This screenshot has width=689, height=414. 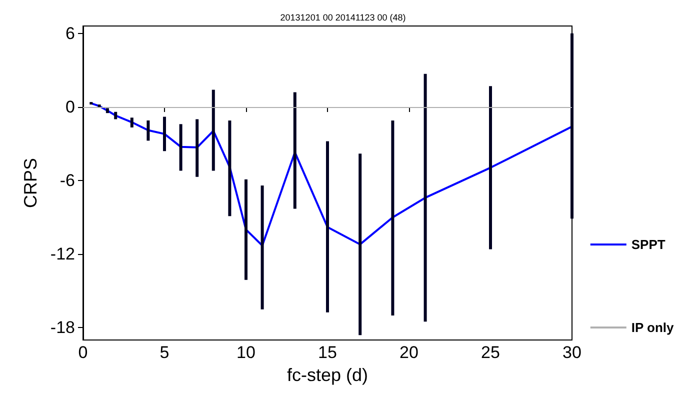 I want to click on y-tick-label: 0, so click(x=70, y=106).